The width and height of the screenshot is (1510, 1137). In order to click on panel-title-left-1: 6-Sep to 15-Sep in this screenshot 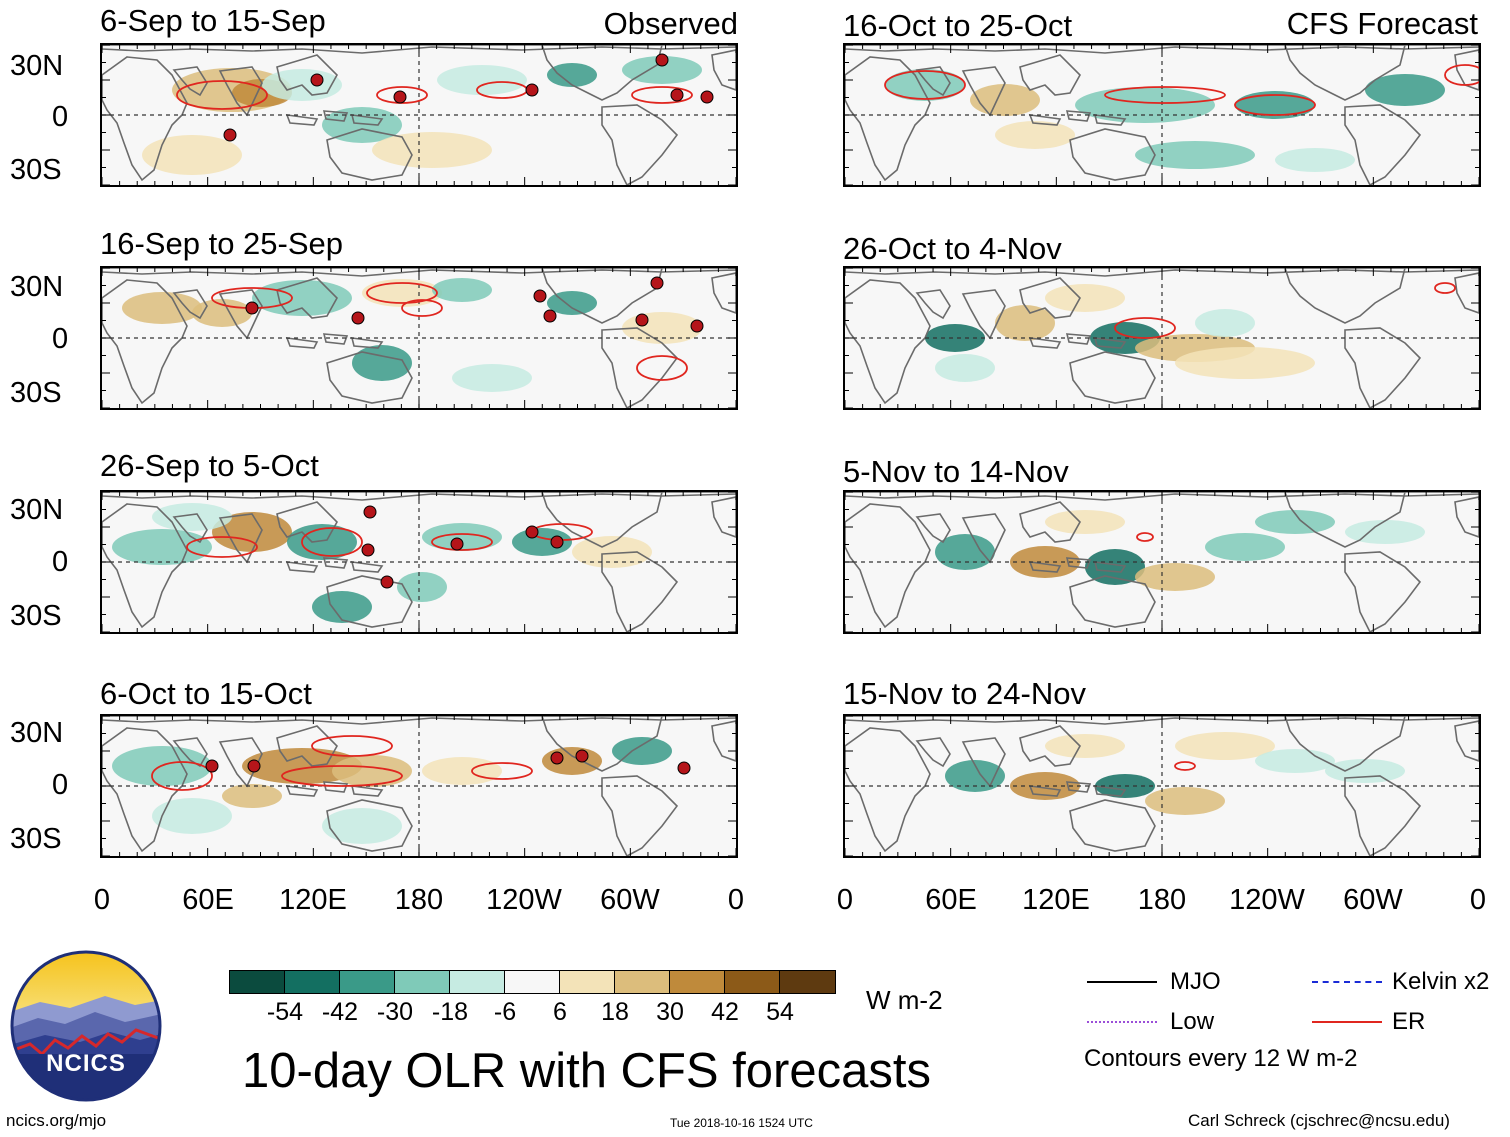, I will do `click(213, 20)`.